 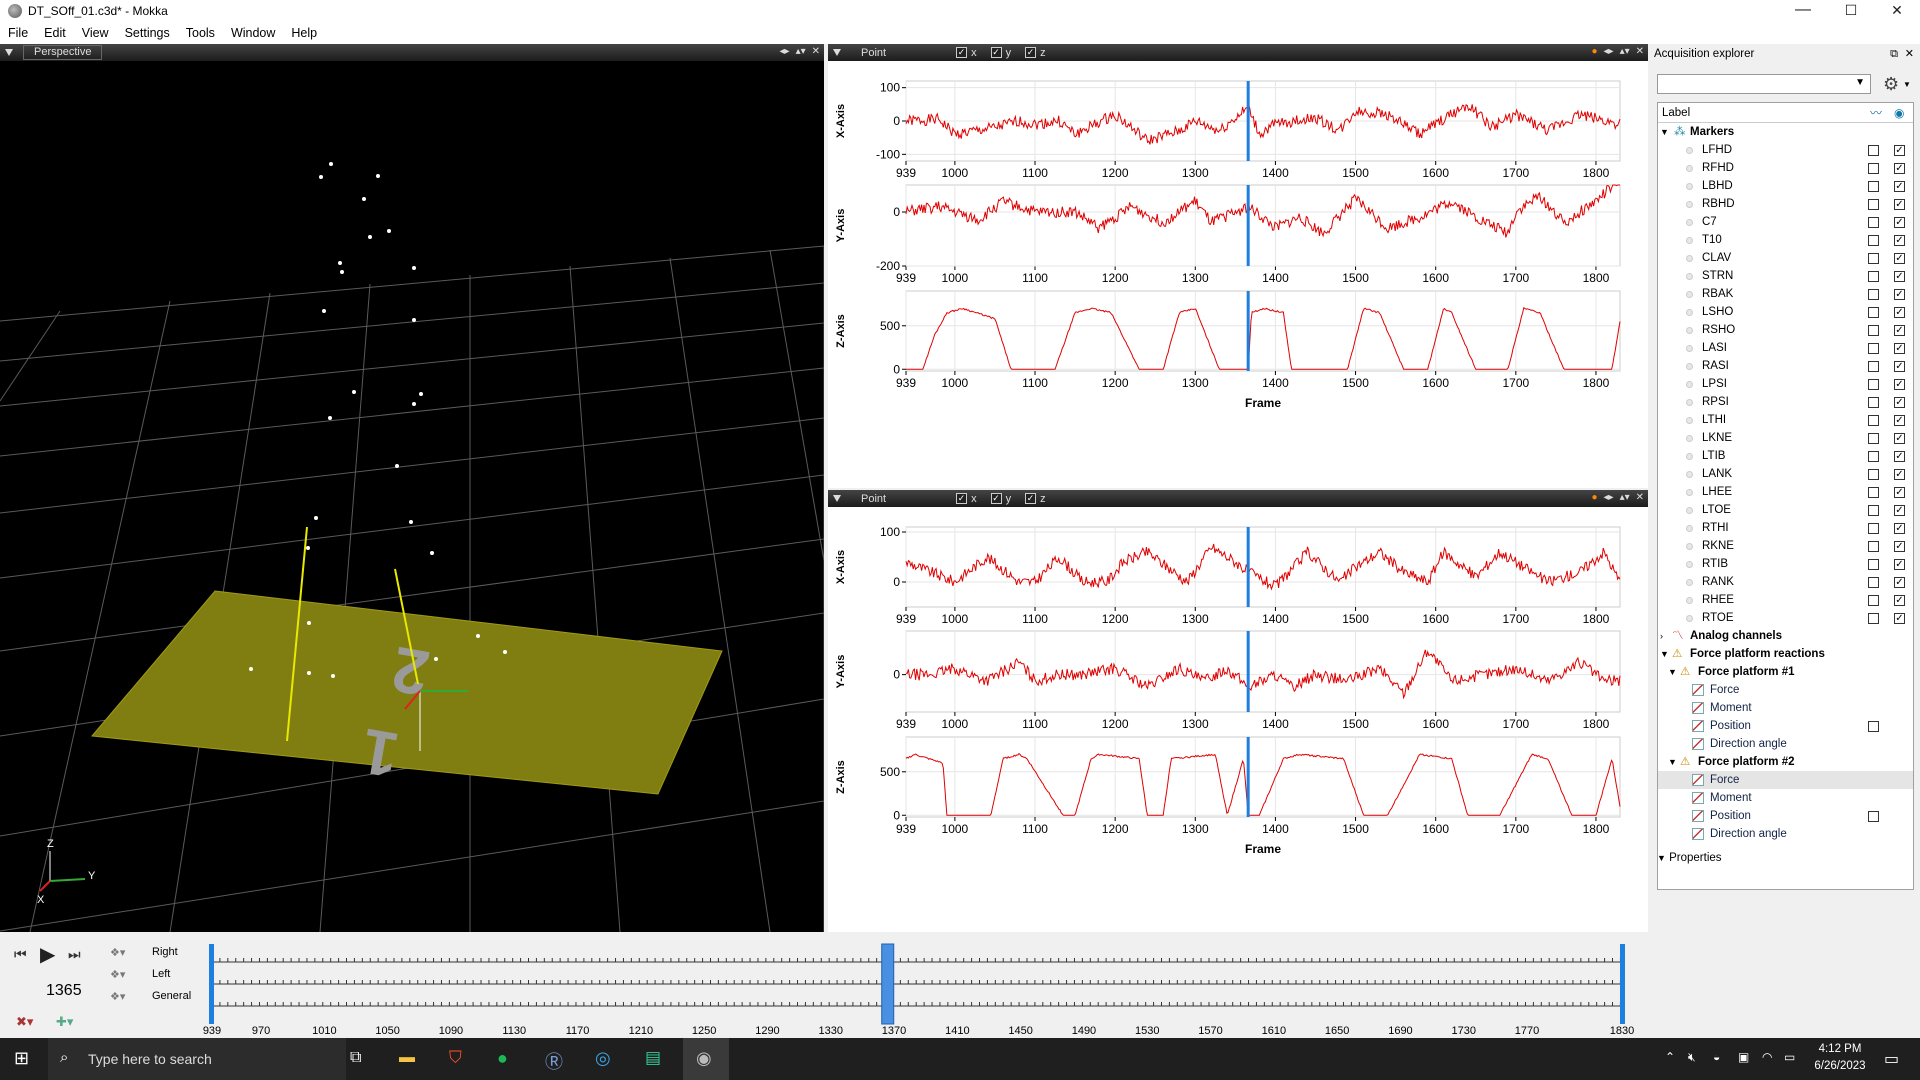 What do you see at coordinates (1785, 420) in the screenshot?
I see `marker-row: LTHI ✓` at bounding box center [1785, 420].